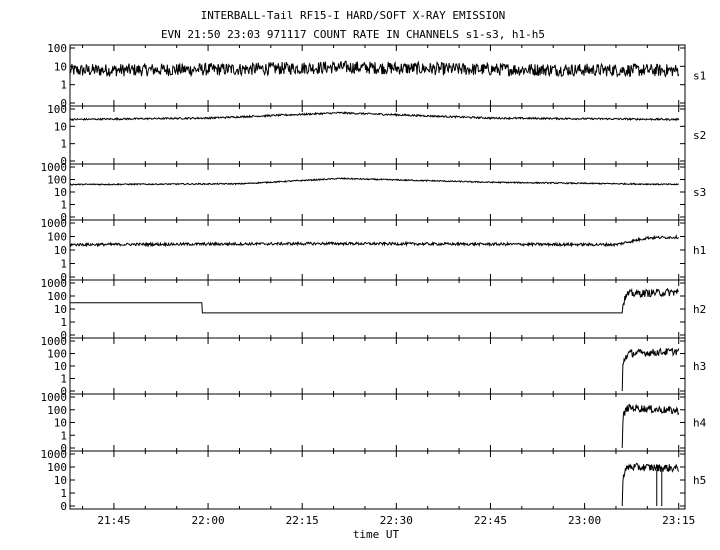 The image size is (720, 550). I want to click on series-line-s1, so click(374, 69).